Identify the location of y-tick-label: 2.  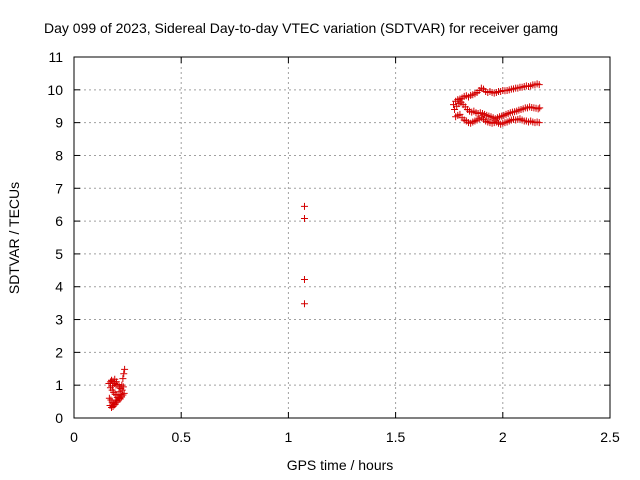
(59, 352).